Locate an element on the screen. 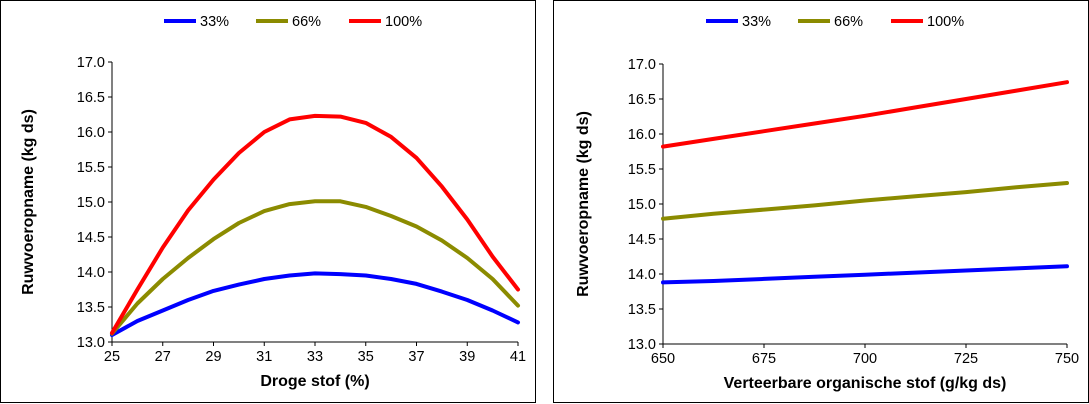  x-tick-label: 35 is located at coordinates (366, 357).